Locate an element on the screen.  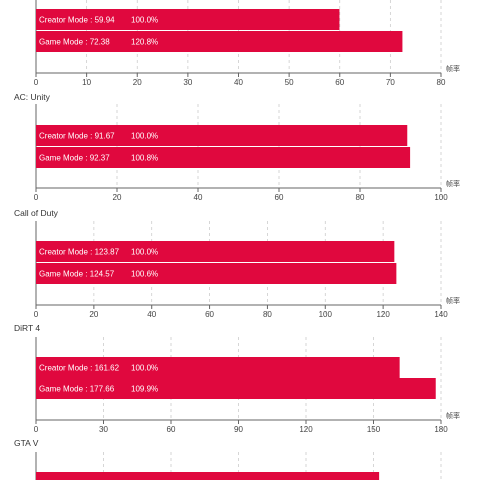
bar-label: Creator Mode : 161.62 is located at coordinates (79, 368).